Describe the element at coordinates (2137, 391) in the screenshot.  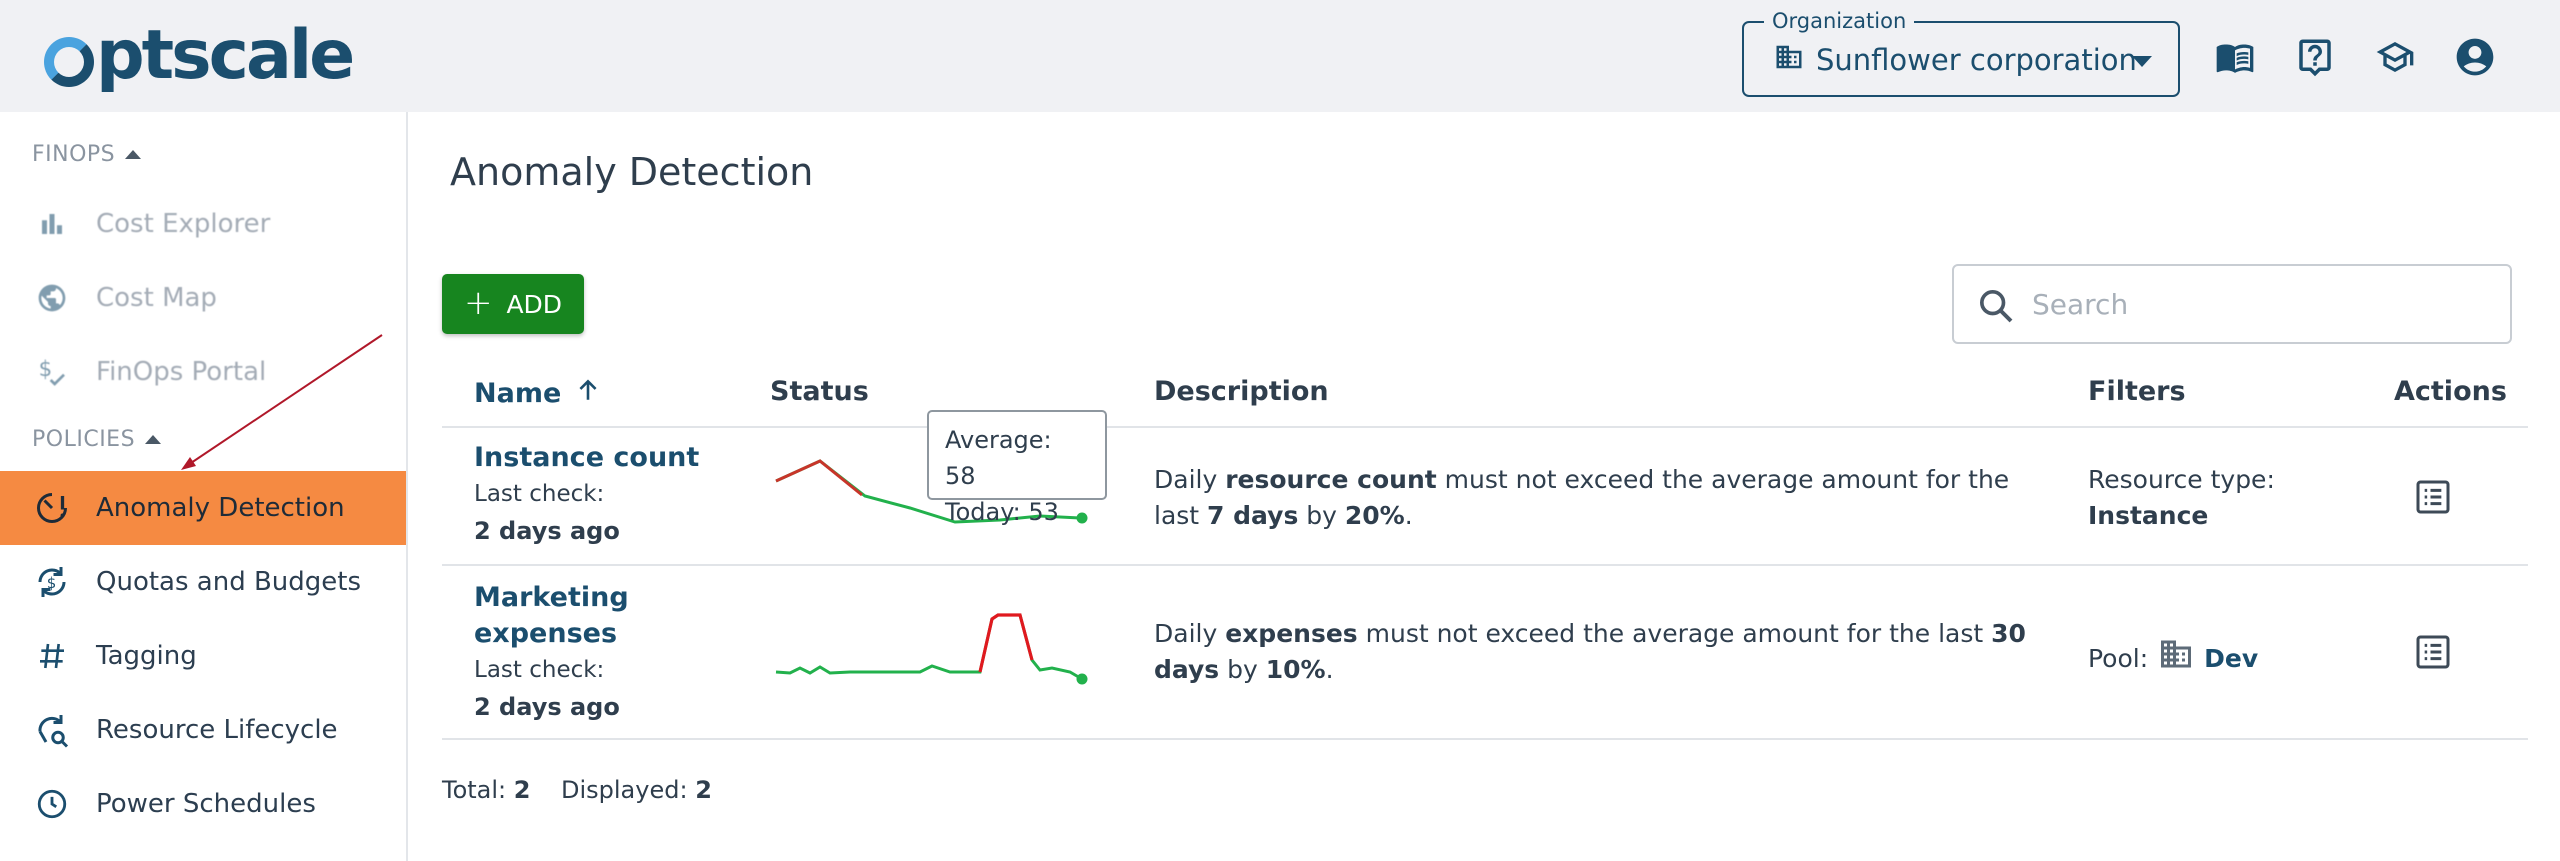
I see `column-header-filters: Filters` at that location.